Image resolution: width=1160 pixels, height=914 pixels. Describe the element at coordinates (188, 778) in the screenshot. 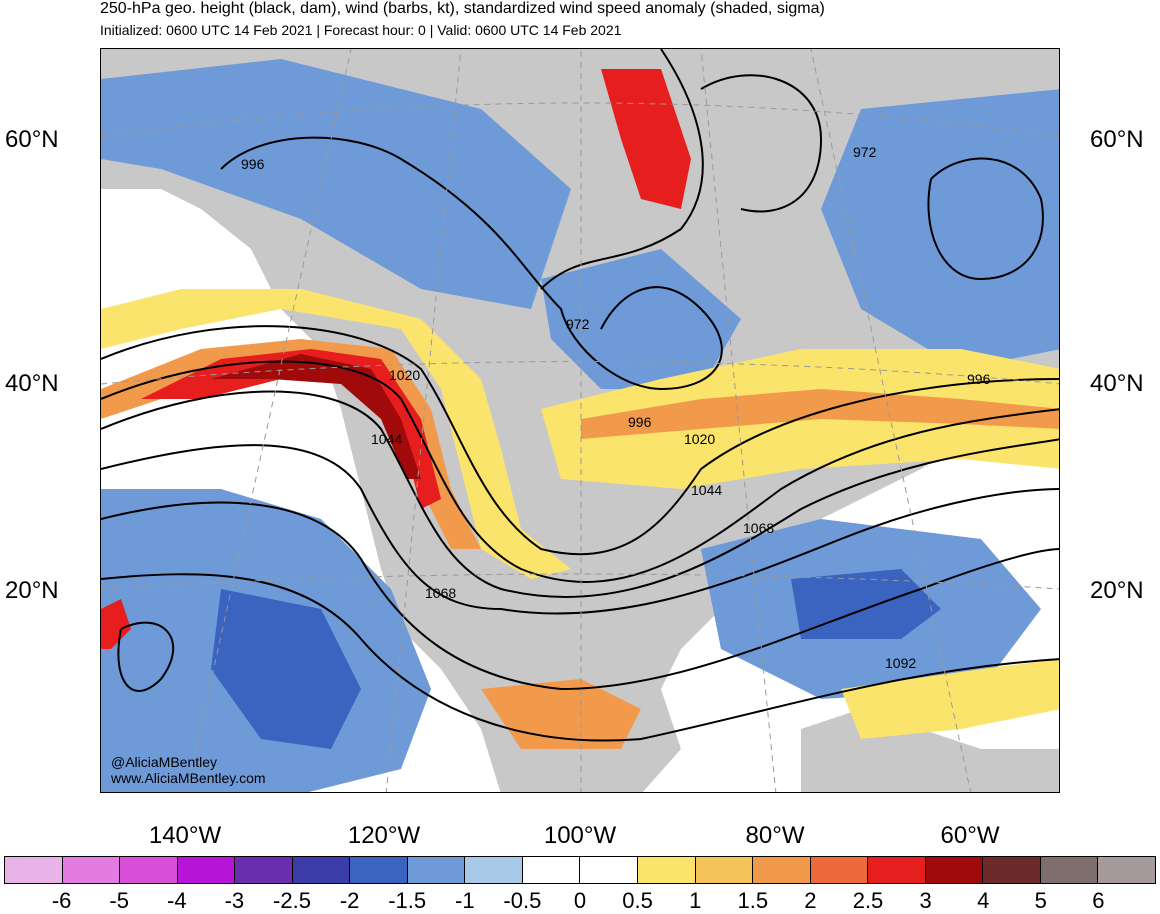

I see `credit-url: www.AliciaMBentley.com` at that location.